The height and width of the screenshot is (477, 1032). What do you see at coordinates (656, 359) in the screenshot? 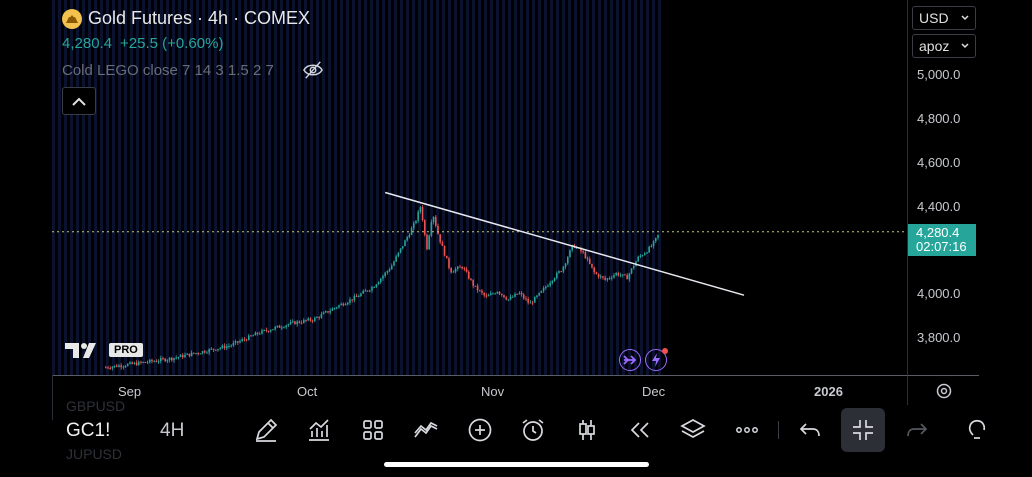
I see `alert-lightning-icon` at bounding box center [656, 359].